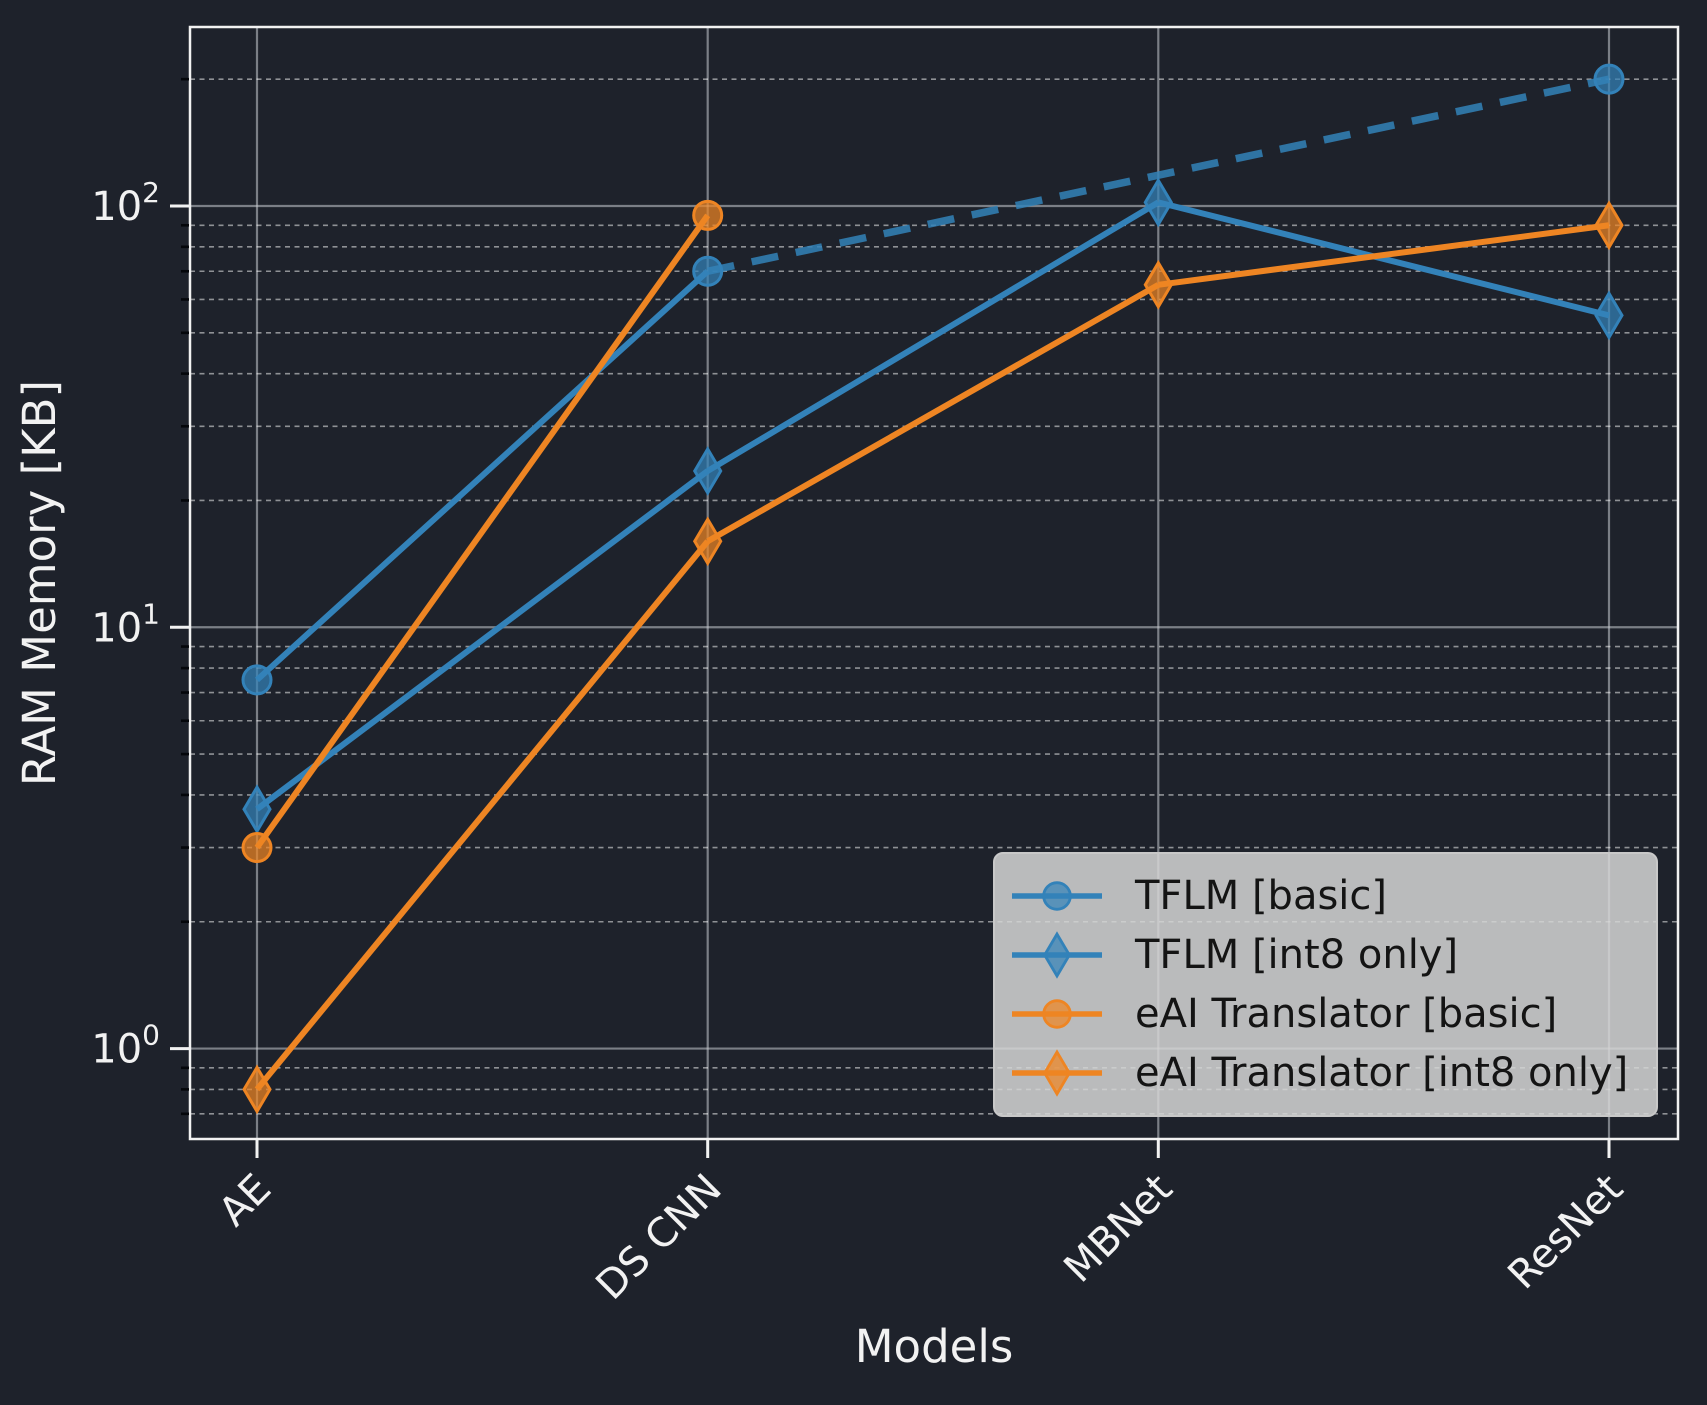 Image resolution: width=1707 pixels, height=1405 pixels. What do you see at coordinates (1346, 1014) in the screenshot?
I see `legend-label: eAI Translator [basic]` at bounding box center [1346, 1014].